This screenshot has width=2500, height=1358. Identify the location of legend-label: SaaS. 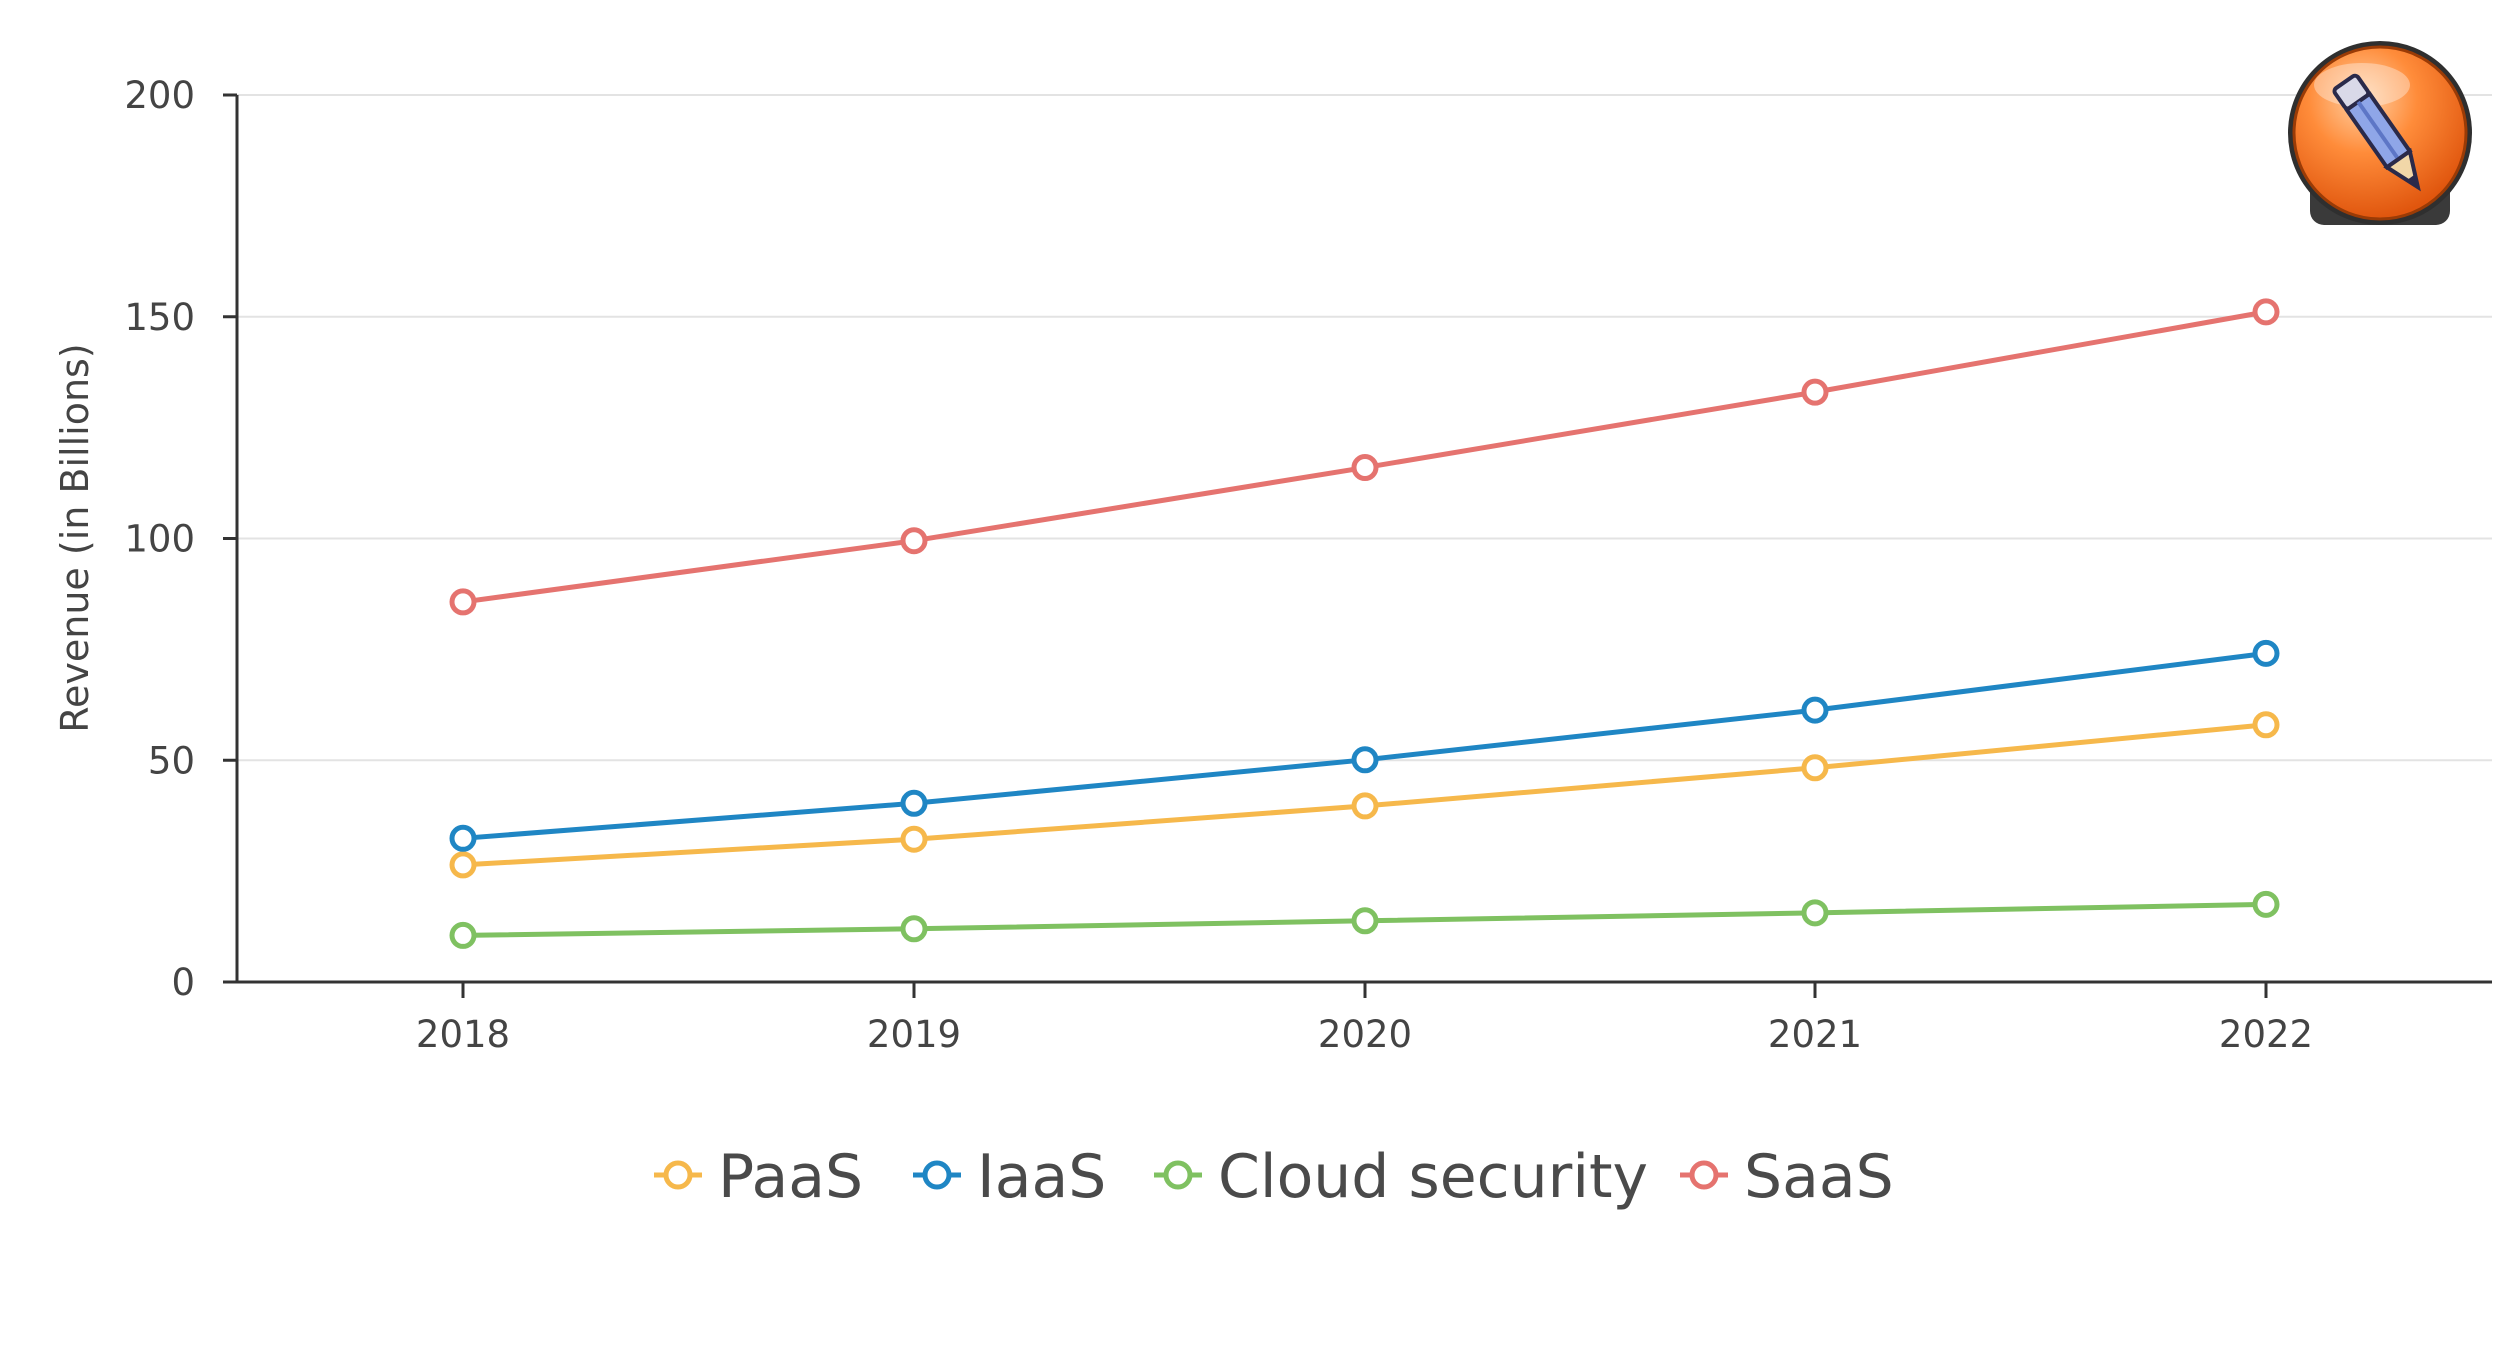
(1819, 1177).